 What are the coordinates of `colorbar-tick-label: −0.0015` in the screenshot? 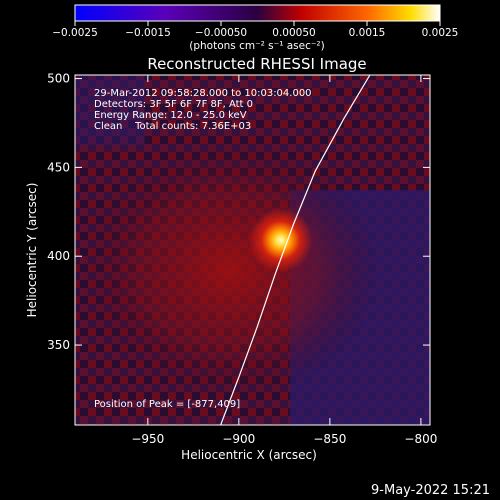 It's located at (148, 33).